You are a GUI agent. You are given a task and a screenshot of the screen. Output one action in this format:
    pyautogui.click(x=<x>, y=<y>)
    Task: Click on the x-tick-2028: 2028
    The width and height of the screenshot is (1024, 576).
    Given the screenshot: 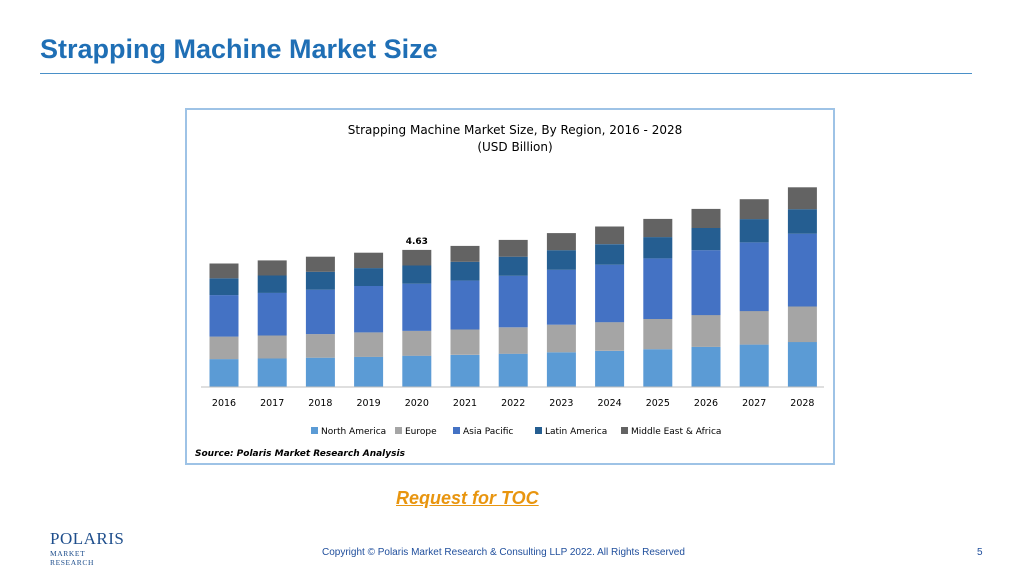 What is the action you would take?
    pyautogui.click(x=802, y=403)
    